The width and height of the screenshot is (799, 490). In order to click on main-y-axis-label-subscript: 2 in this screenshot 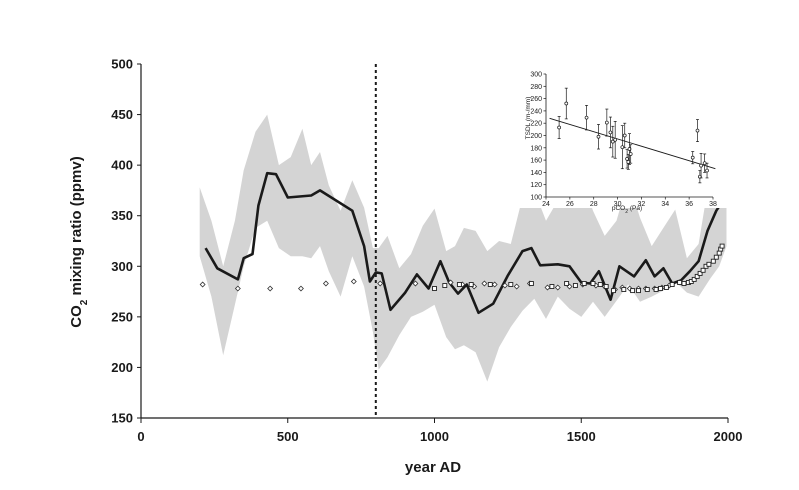, I will do `click(84, 302)`.